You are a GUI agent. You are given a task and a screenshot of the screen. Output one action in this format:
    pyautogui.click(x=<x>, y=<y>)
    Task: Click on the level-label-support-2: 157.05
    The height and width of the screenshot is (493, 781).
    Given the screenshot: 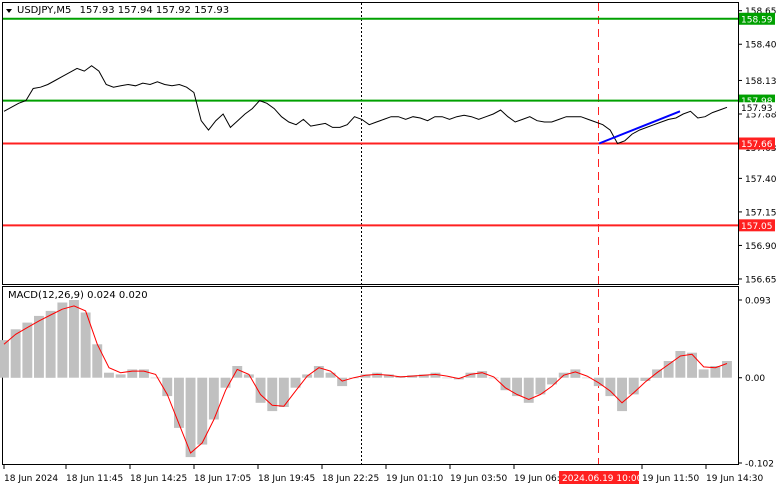 What is the action you would take?
    pyautogui.click(x=757, y=227)
    